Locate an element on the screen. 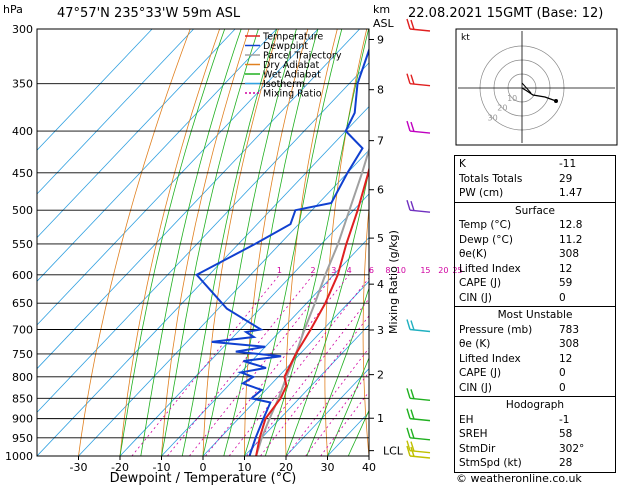 Image resolution: width=629 pixels, height=486 pixels. legend-label: Wet Adiabat is located at coordinates (292, 75).